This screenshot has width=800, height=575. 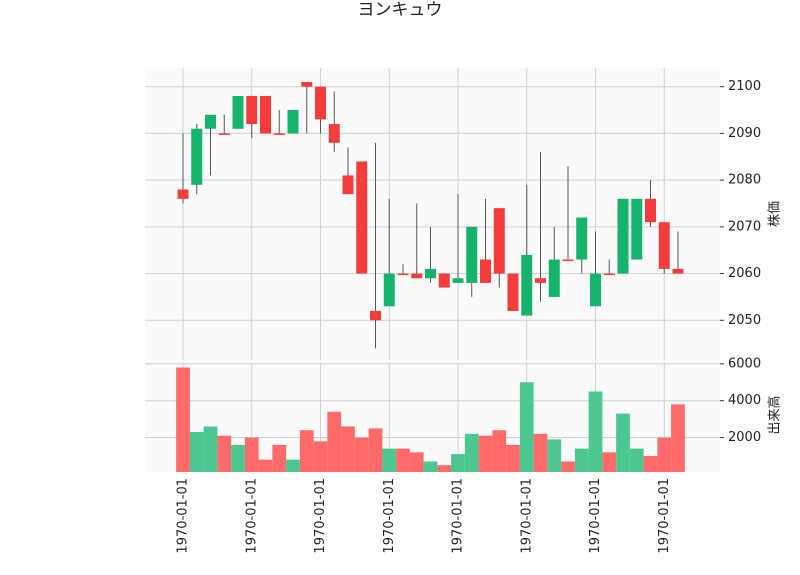 I want to click on y-tick-label: 2060, so click(x=744, y=273).